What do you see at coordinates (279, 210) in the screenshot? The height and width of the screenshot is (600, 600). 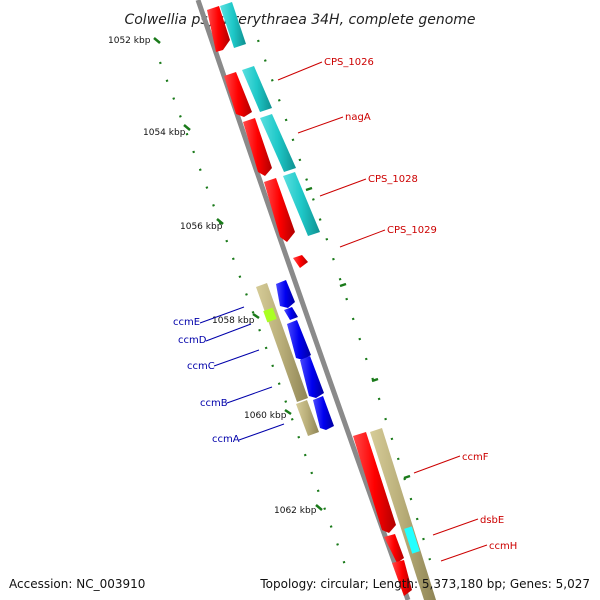 I see `gene-block-cps1028-red` at bounding box center [279, 210].